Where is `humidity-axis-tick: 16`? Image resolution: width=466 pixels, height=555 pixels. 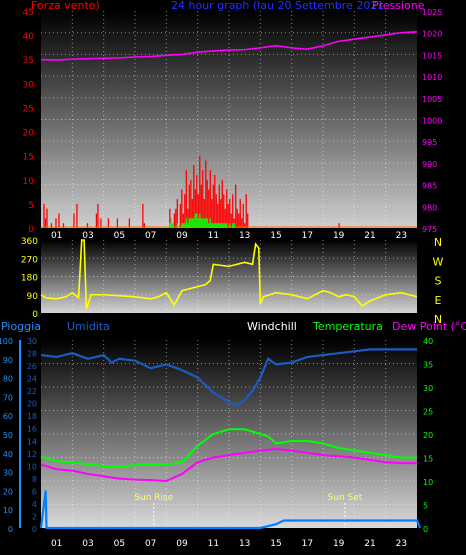
humidity-axis-tick: 16 is located at coordinates (32, 429).